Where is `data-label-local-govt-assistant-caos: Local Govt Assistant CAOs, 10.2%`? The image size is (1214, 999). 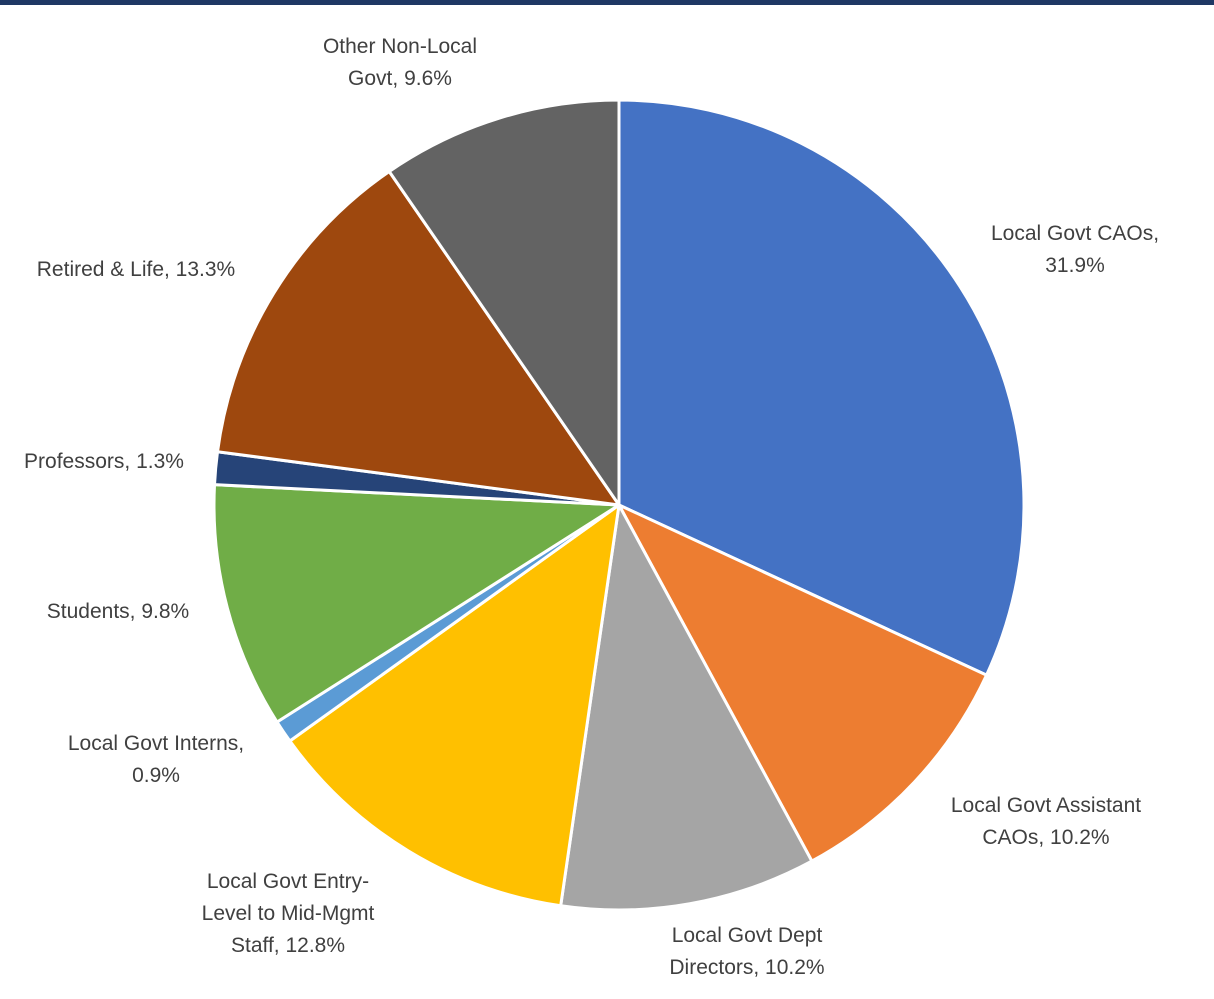
data-label-local-govt-assistant-caos: Local Govt Assistant CAOs, 10.2% is located at coordinates (1046, 821).